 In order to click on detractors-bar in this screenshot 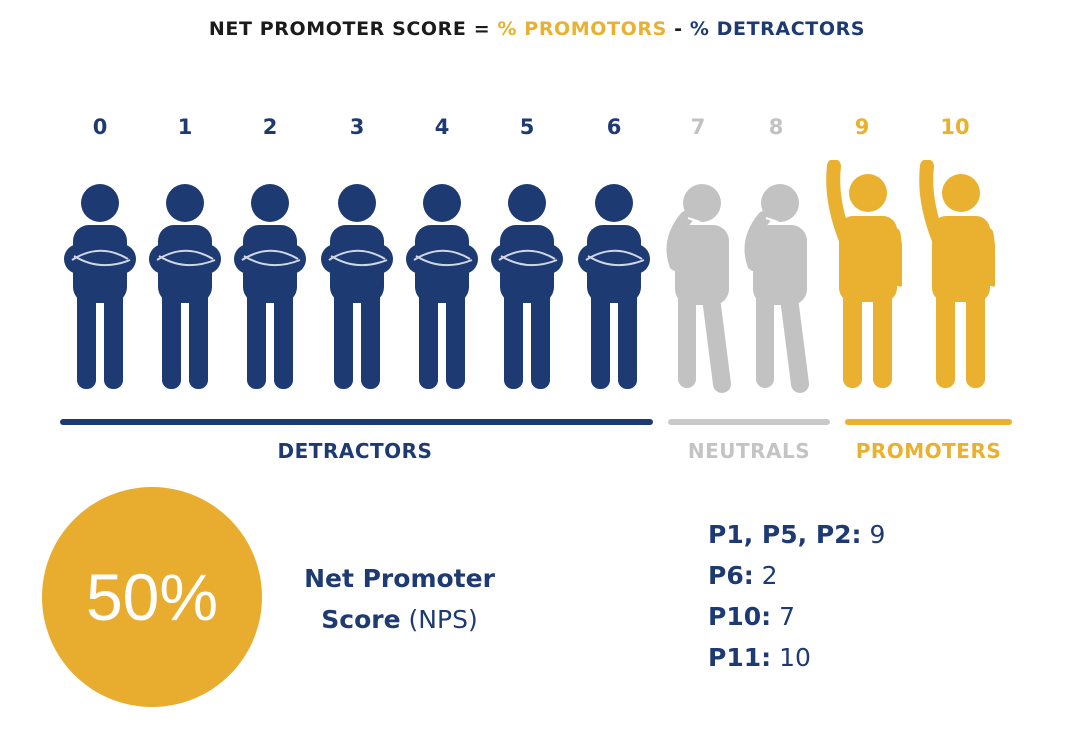, I will do `click(356, 422)`.